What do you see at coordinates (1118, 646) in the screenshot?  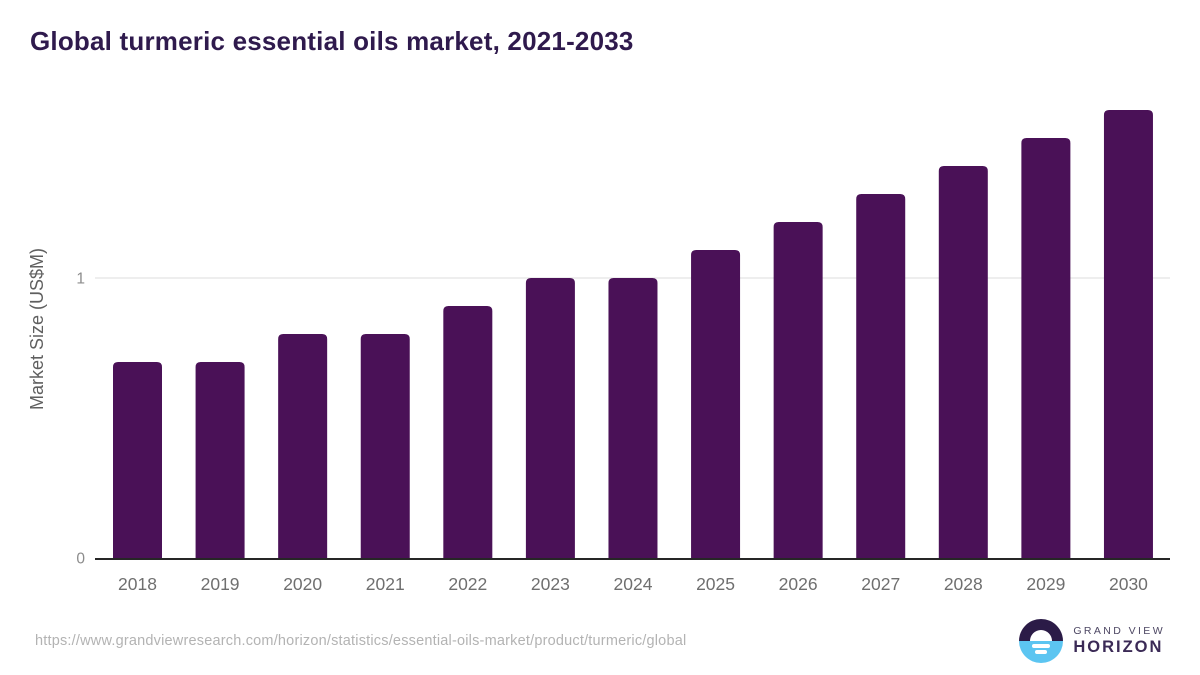 I see `logo-line-horizon: HORIZON` at bounding box center [1118, 646].